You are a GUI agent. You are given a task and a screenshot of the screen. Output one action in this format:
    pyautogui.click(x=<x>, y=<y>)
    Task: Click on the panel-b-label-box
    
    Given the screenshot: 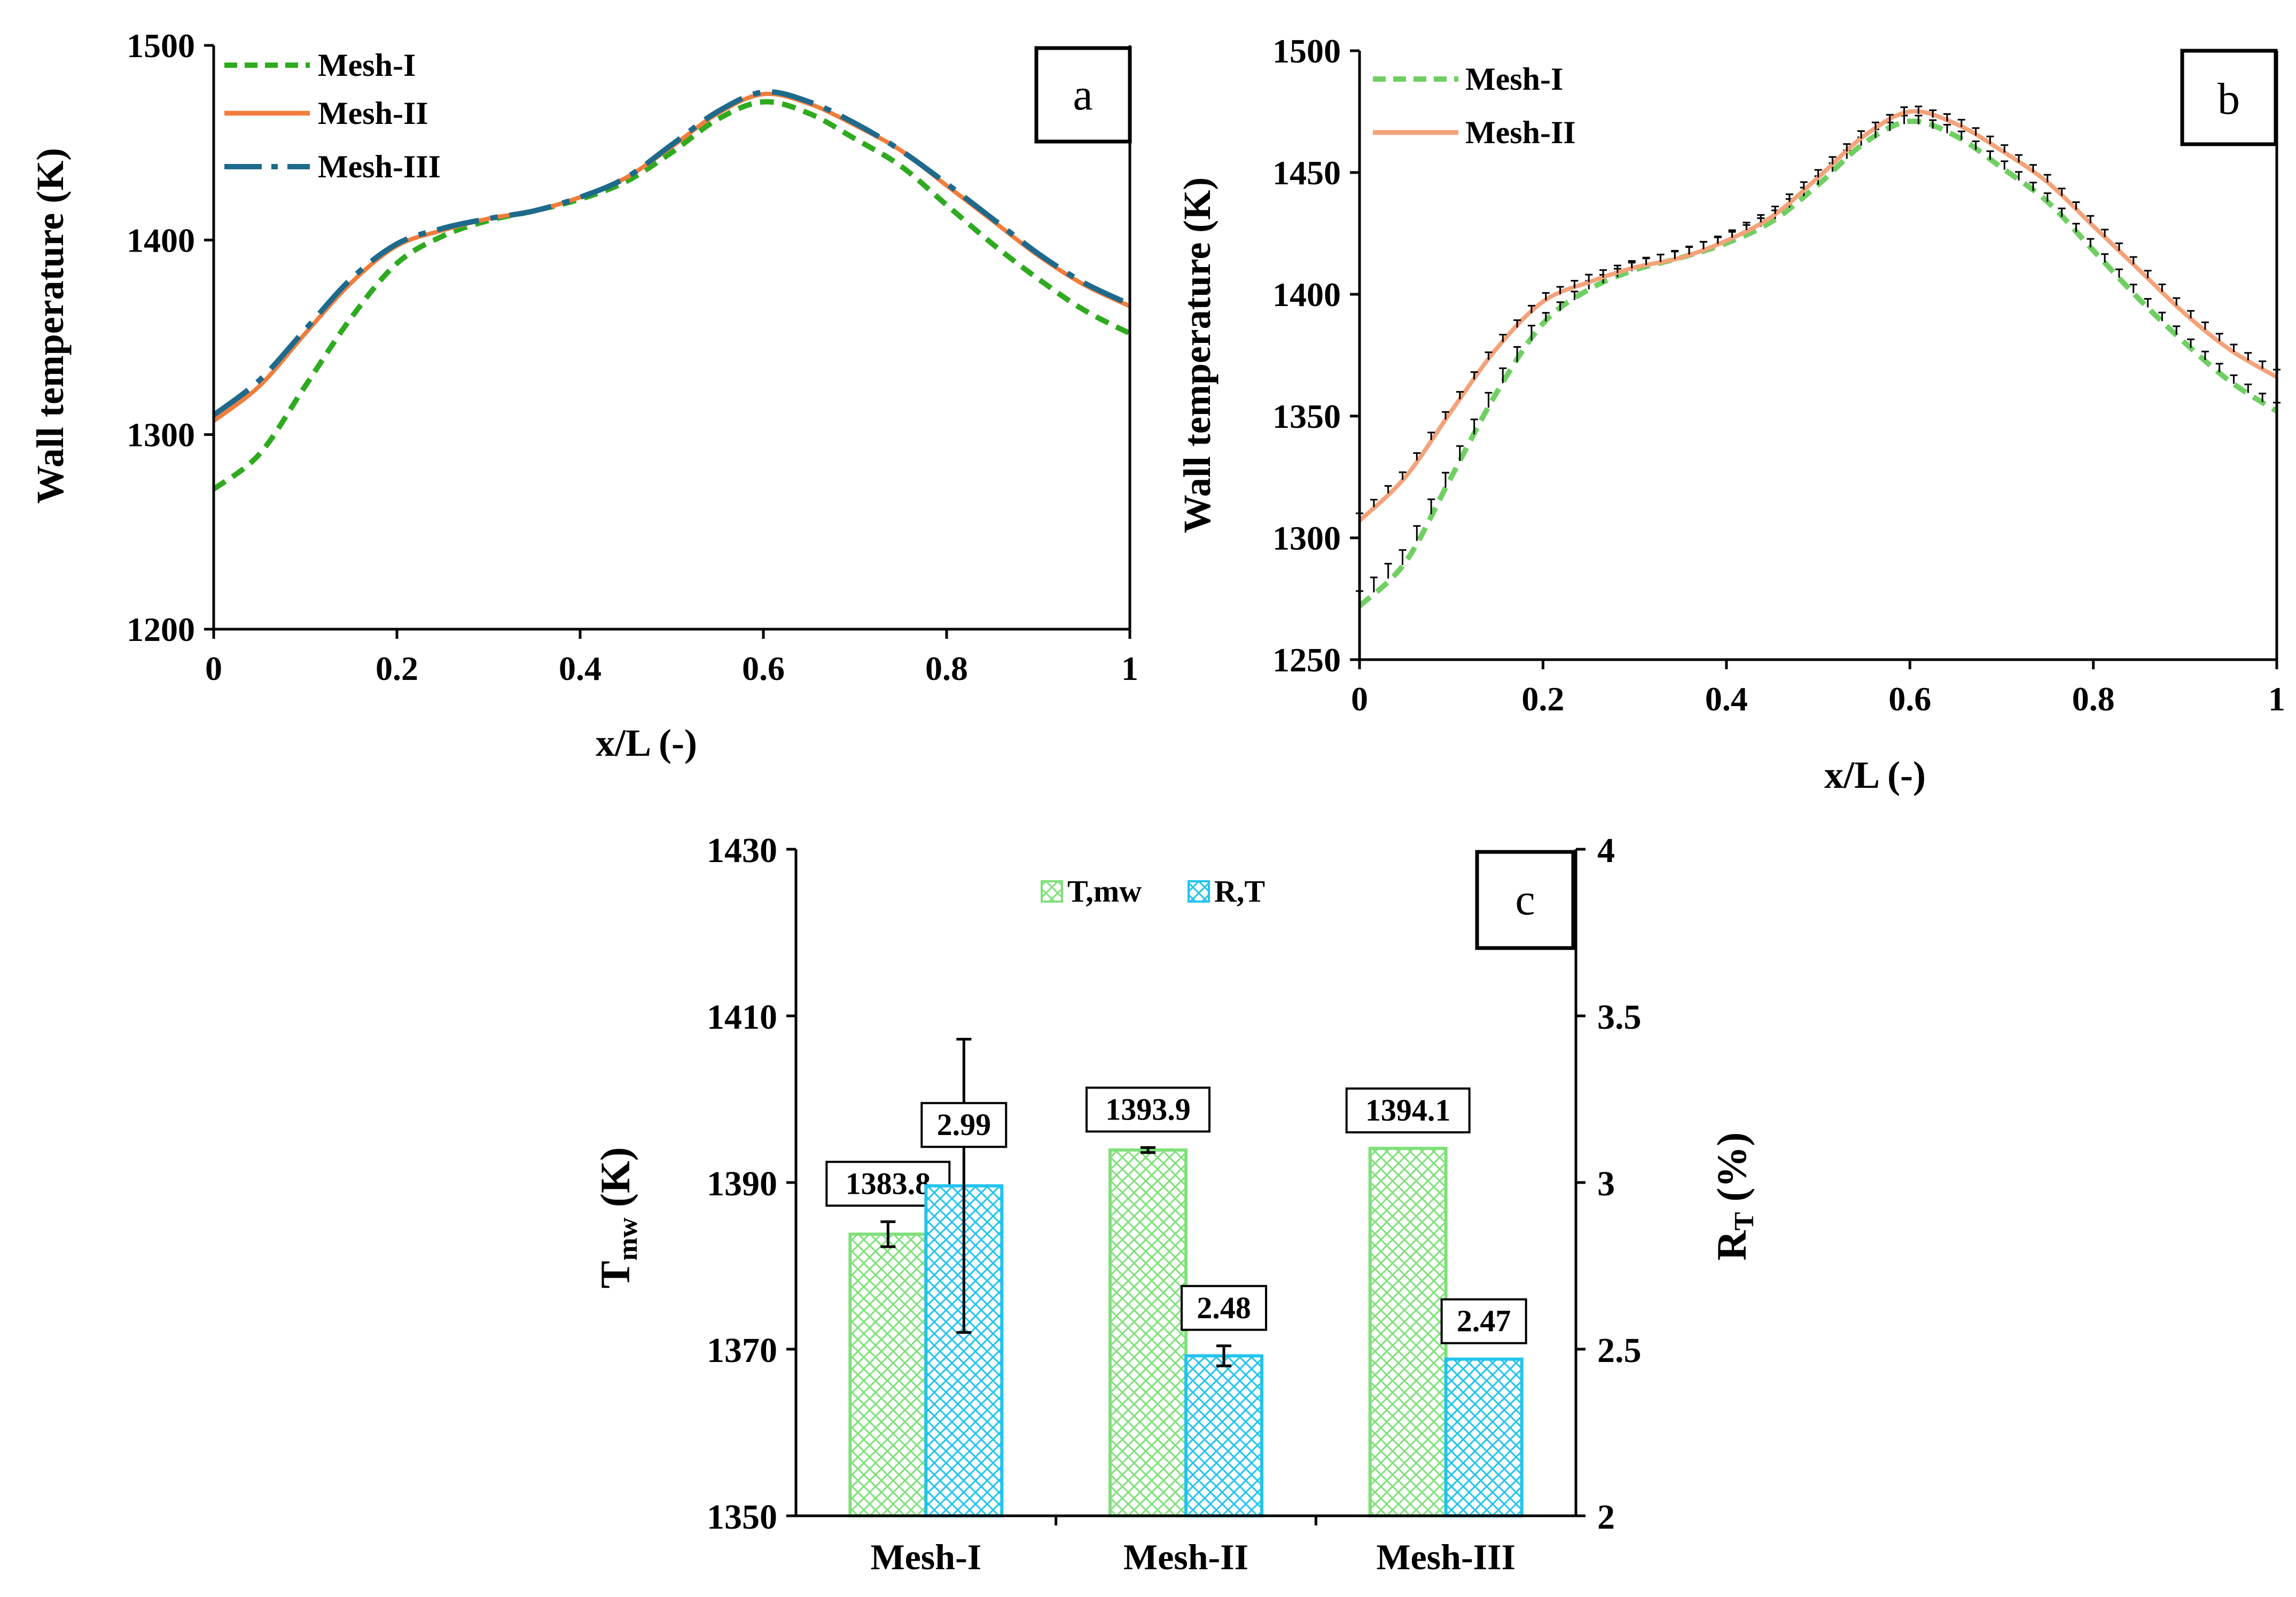 What is the action you would take?
    pyautogui.click(x=2229, y=97)
    